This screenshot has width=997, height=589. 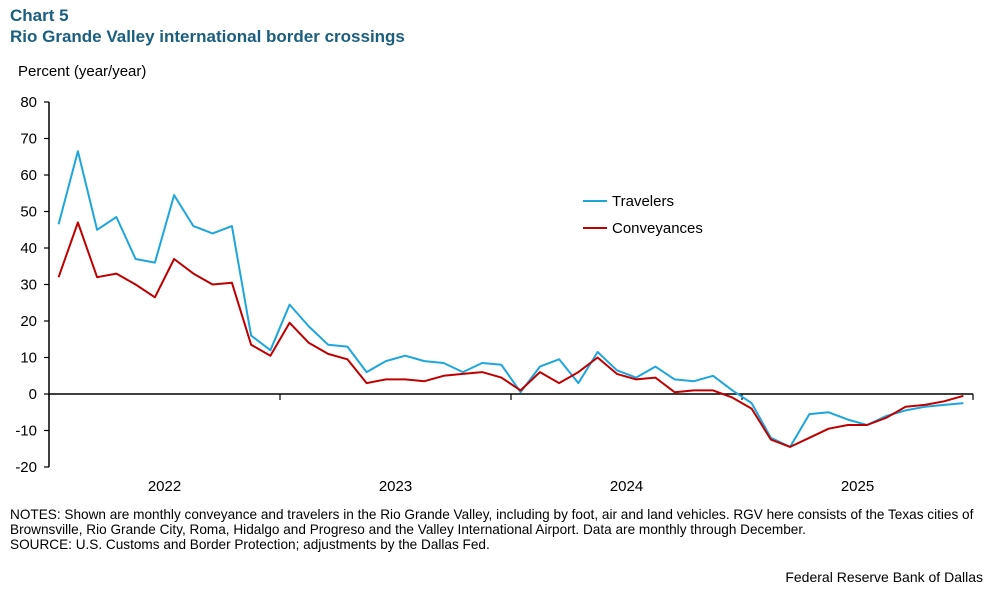 What do you see at coordinates (26, 467) in the screenshot?
I see `y-tick-label: -20` at bounding box center [26, 467].